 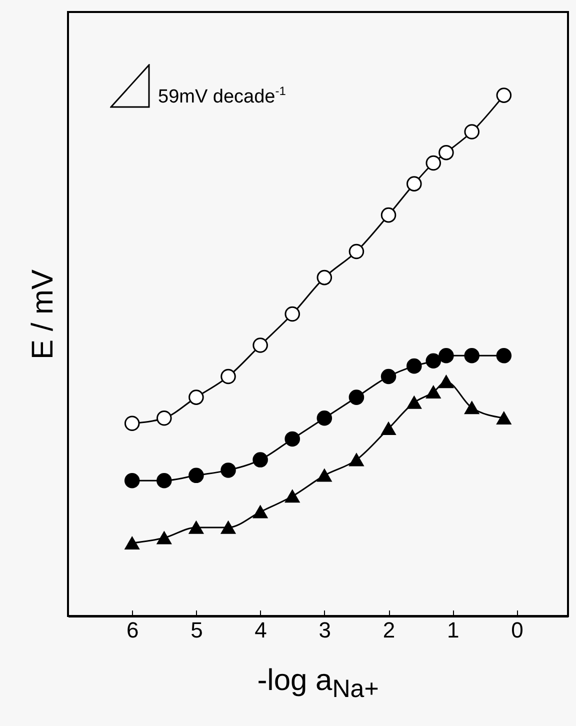 I want to click on x-axis-title: -log a$_{Na+}$, so click(x=318, y=684).